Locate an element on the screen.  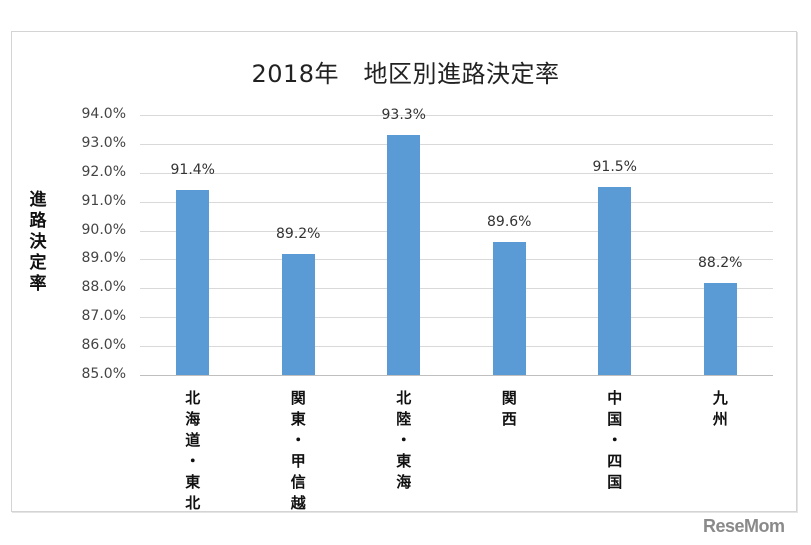
data-label: 89.2% is located at coordinates (298, 233).